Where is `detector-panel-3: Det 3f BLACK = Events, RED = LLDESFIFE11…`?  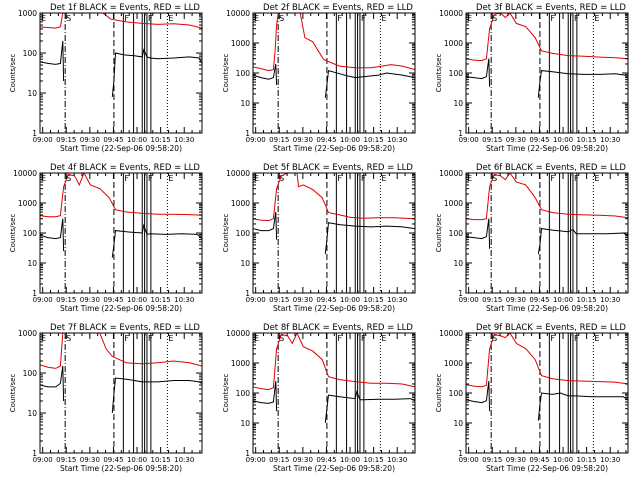
detector-panel-3: Det 3f BLACK = Events, RED = LLDESFIFE11… is located at coordinates (532, 80).